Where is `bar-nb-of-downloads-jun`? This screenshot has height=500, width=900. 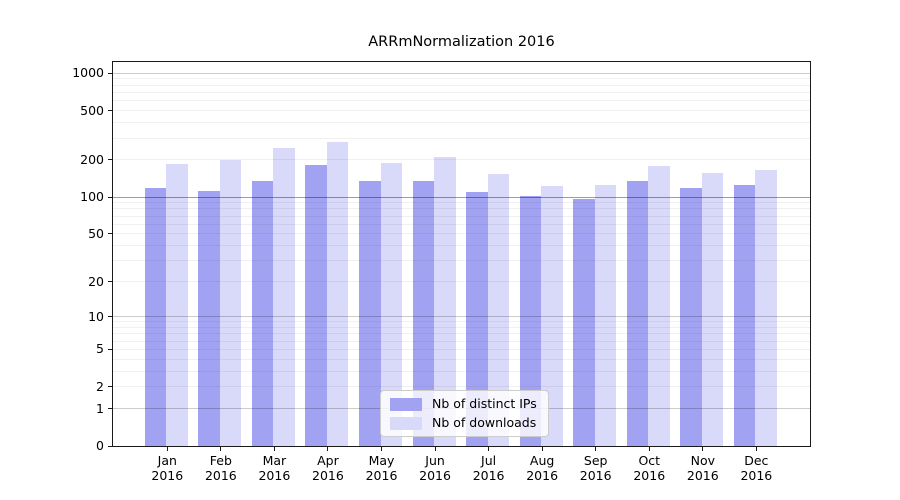 bar-nb-of-downloads-jun is located at coordinates (445, 301).